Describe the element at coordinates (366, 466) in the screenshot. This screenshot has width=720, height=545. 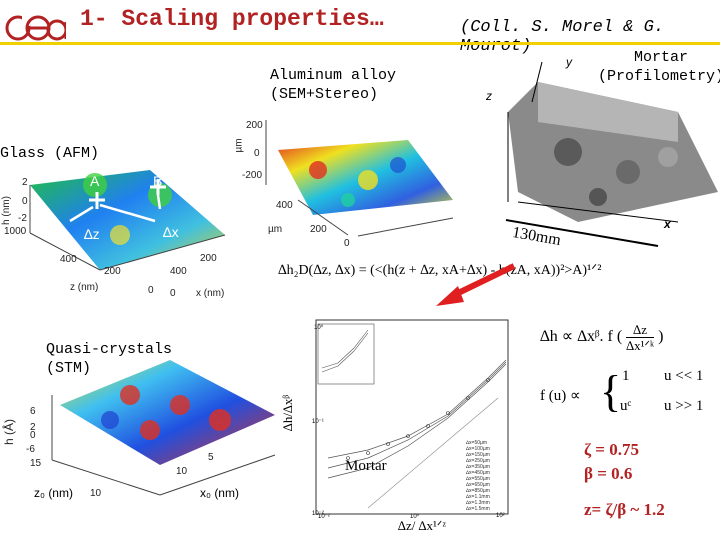
I see `plot-material-label: Mortar` at that location.